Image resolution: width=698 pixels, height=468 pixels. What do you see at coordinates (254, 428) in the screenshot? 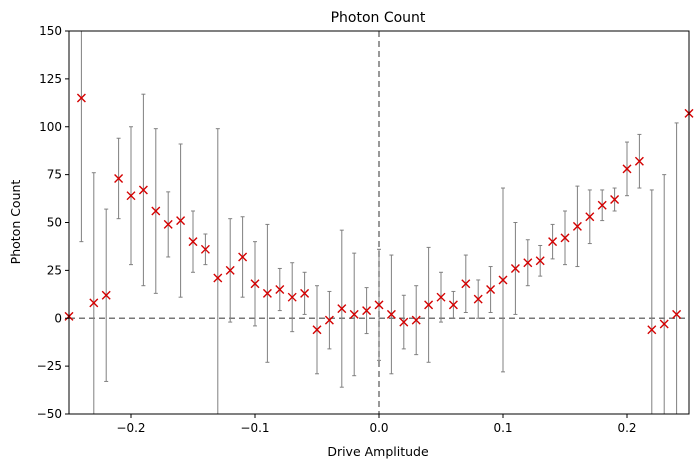
I see `x-tick-label: −0.1` at bounding box center [254, 428].